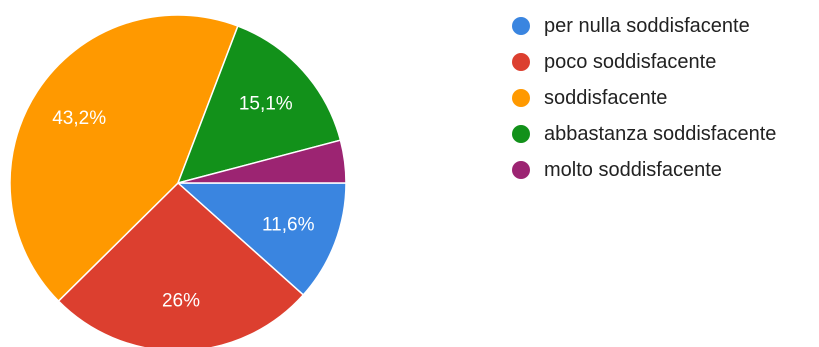 The width and height of the screenshot is (819, 347). What do you see at coordinates (647, 25) in the screenshot?
I see `legend-label: per nulla soddisfacente` at bounding box center [647, 25].